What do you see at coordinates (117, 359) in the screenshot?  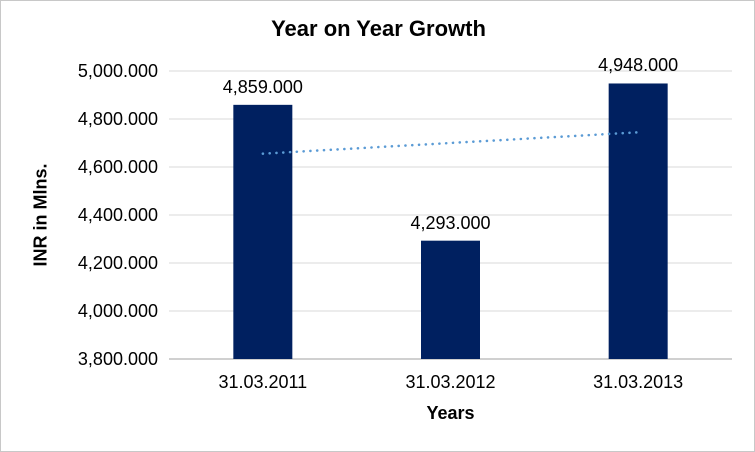 I see `y-tick-label: 3,800.000` at bounding box center [117, 359].